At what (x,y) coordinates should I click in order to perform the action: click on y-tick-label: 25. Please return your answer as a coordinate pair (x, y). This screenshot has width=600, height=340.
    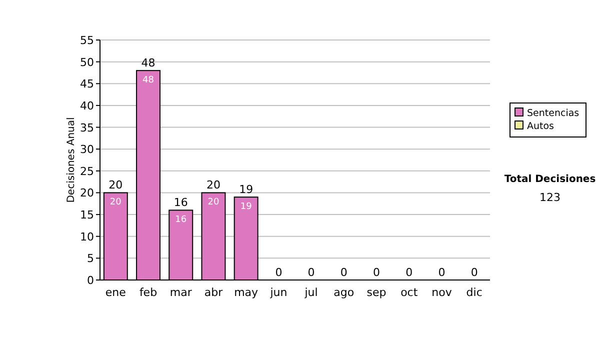
    Looking at the image, I should click on (87, 171).